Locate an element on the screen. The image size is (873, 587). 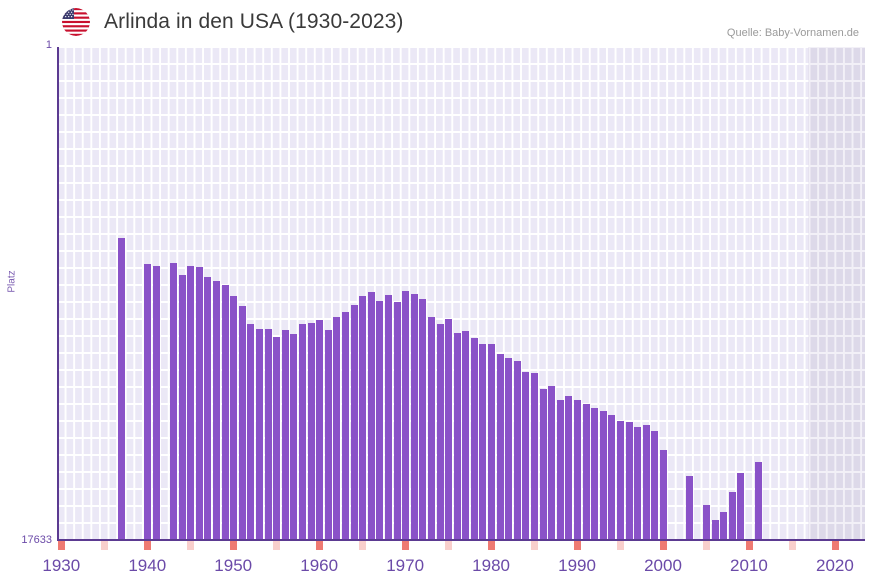
x-tick-2000 is located at coordinates (663, 545).